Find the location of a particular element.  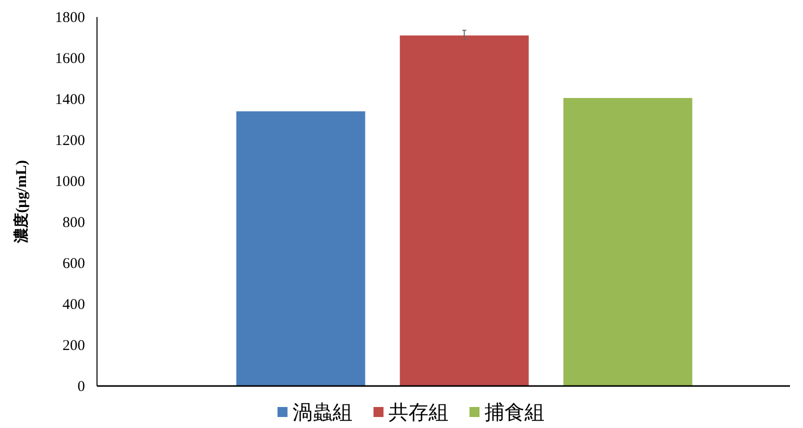

legend-label: 捕食組 is located at coordinates (514, 413).